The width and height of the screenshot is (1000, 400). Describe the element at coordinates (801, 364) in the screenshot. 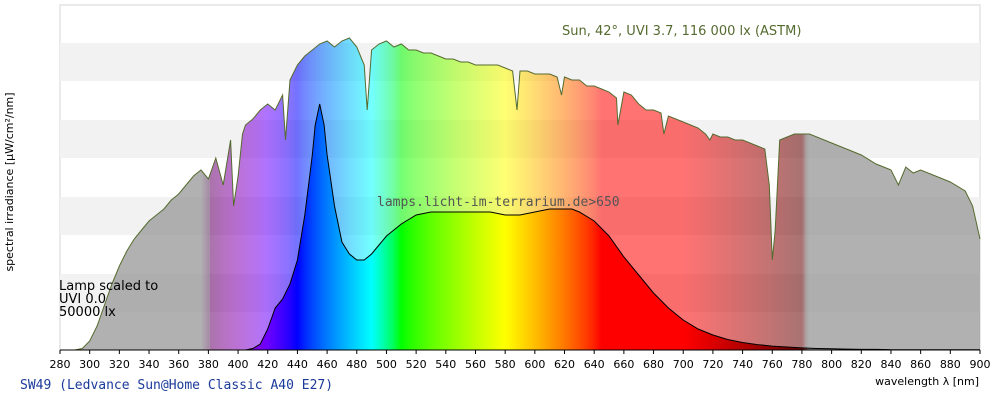

I see `x-tick-label: 780` at that location.